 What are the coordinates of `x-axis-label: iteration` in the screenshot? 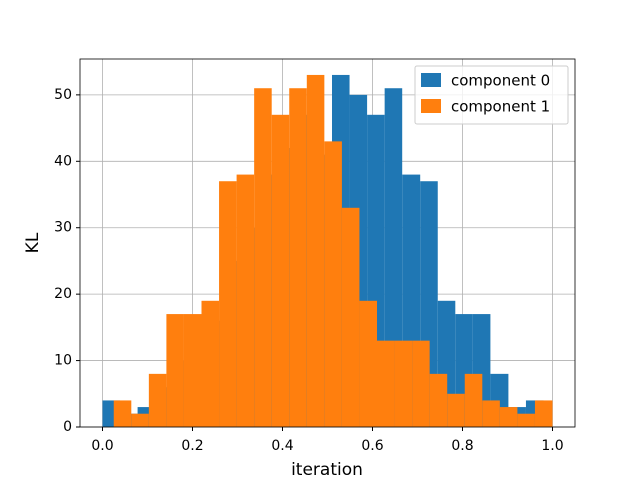 It's located at (327, 470).